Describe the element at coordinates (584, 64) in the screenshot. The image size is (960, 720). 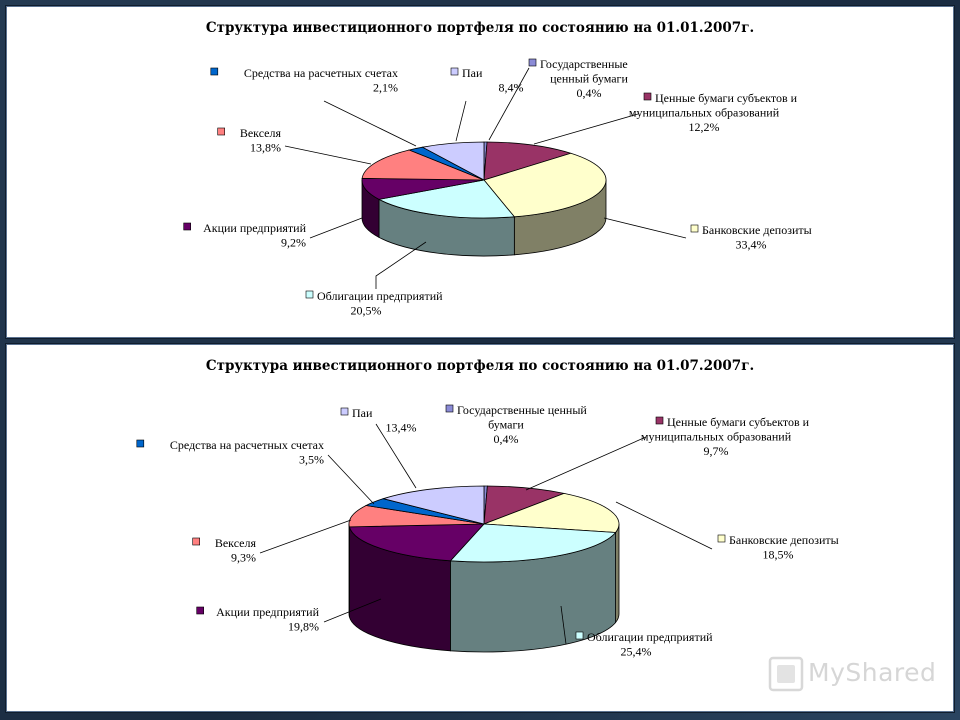
I see `data-label-text: Государственные` at that location.